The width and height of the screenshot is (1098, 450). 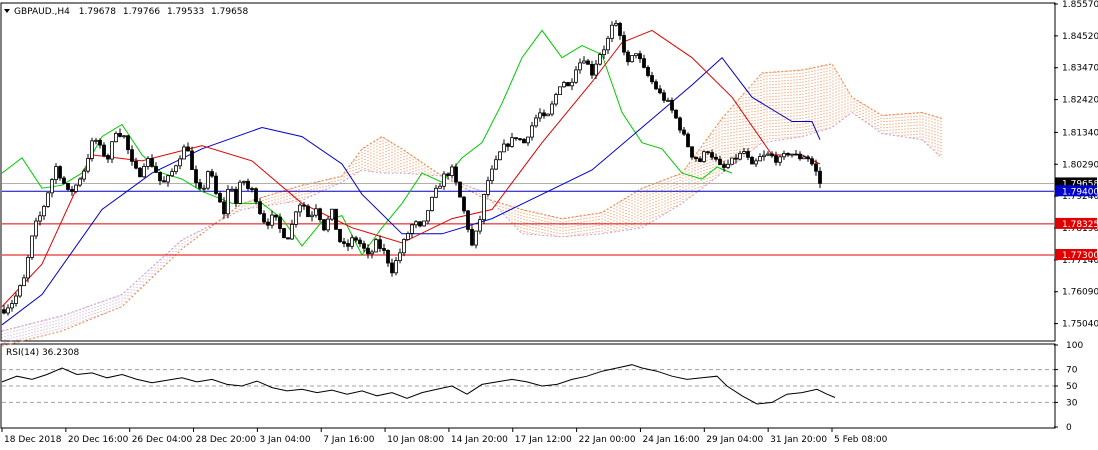 What do you see at coordinates (543, 440) in the screenshot?
I see `time-tick-label: 17 Jan 12:00` at bounding box center [543, 440].